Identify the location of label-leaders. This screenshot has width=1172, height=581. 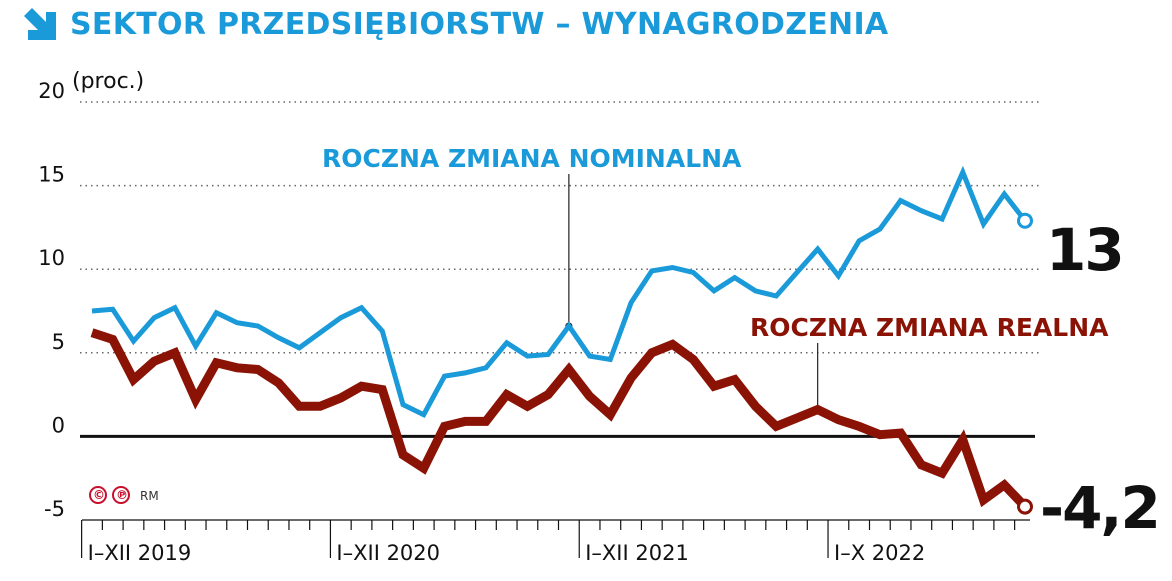
(693, 294).